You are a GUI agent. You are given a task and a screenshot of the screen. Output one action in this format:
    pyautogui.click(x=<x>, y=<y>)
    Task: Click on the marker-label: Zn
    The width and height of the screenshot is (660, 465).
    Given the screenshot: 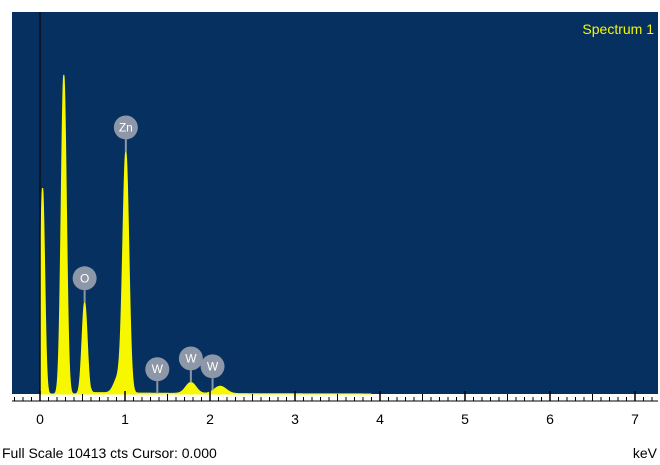 What is the action you would take?
    pyautogui.click(x=126, y=127)
    